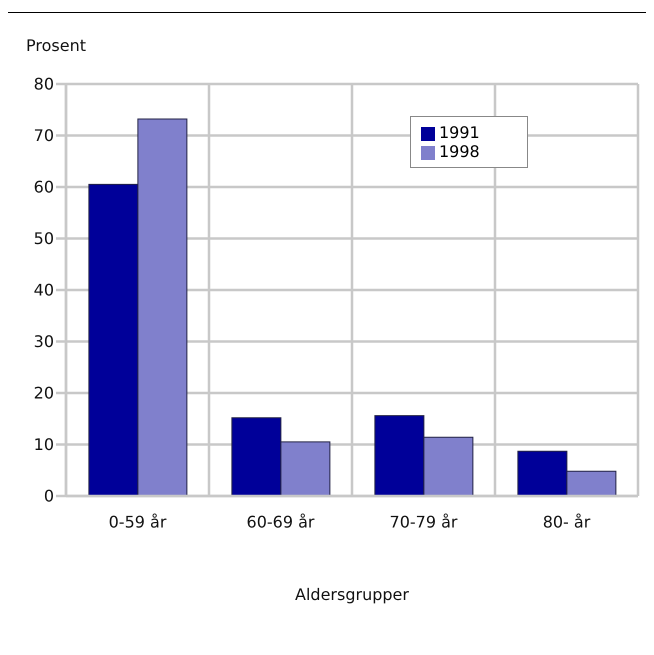 The width and height of the screenshot is (654, 655). I want to click on legend-label: 1991, so click(459, 132).